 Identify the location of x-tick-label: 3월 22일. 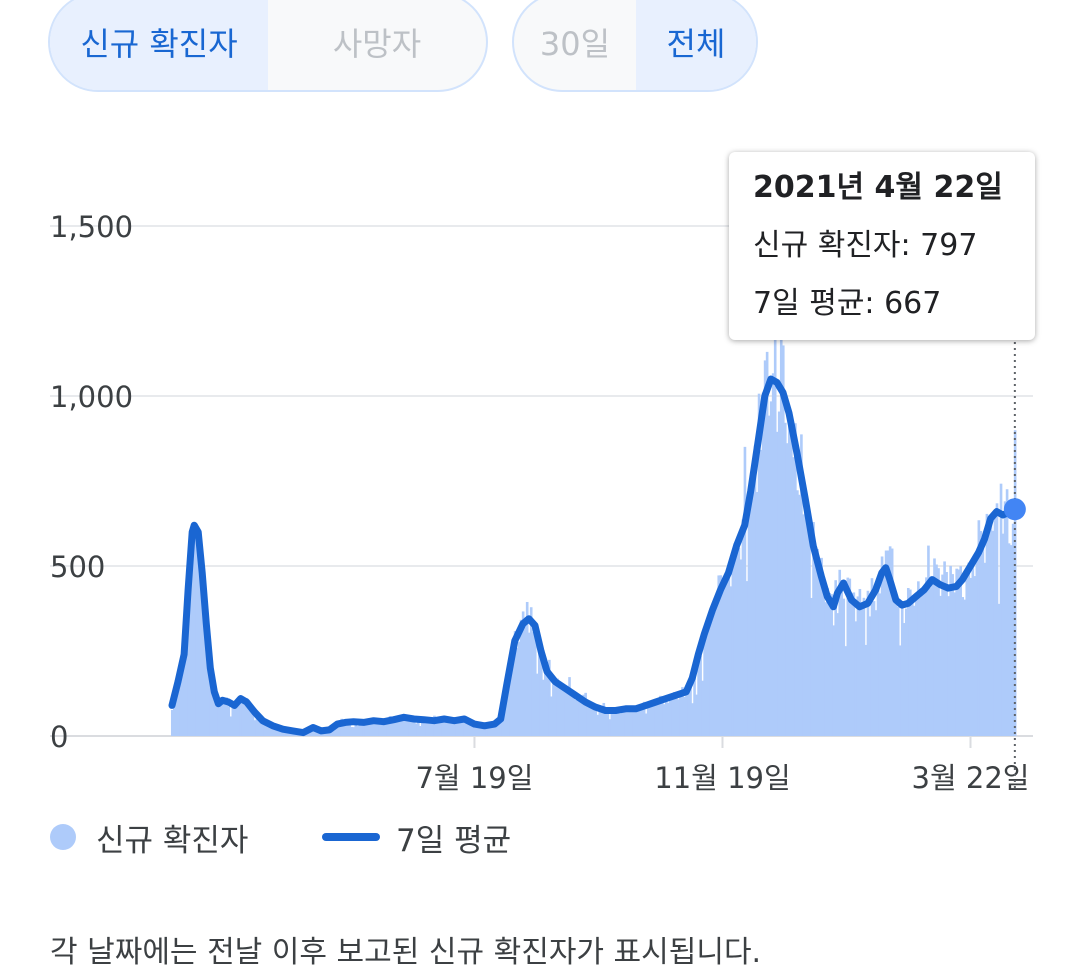
(971, 778).